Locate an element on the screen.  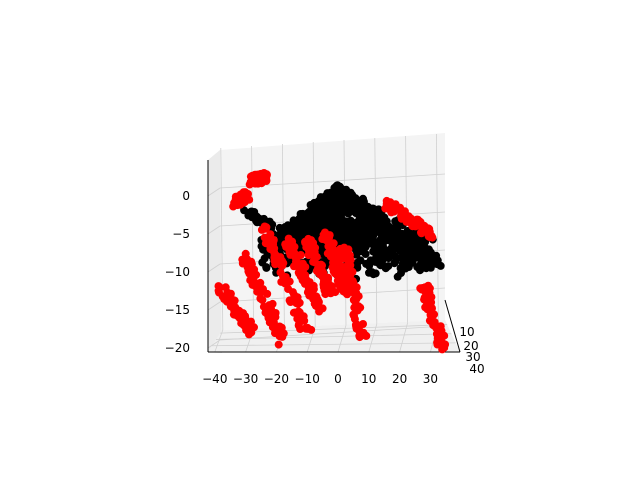
z-tick-label: −5 is located at coordinates (181, 234).